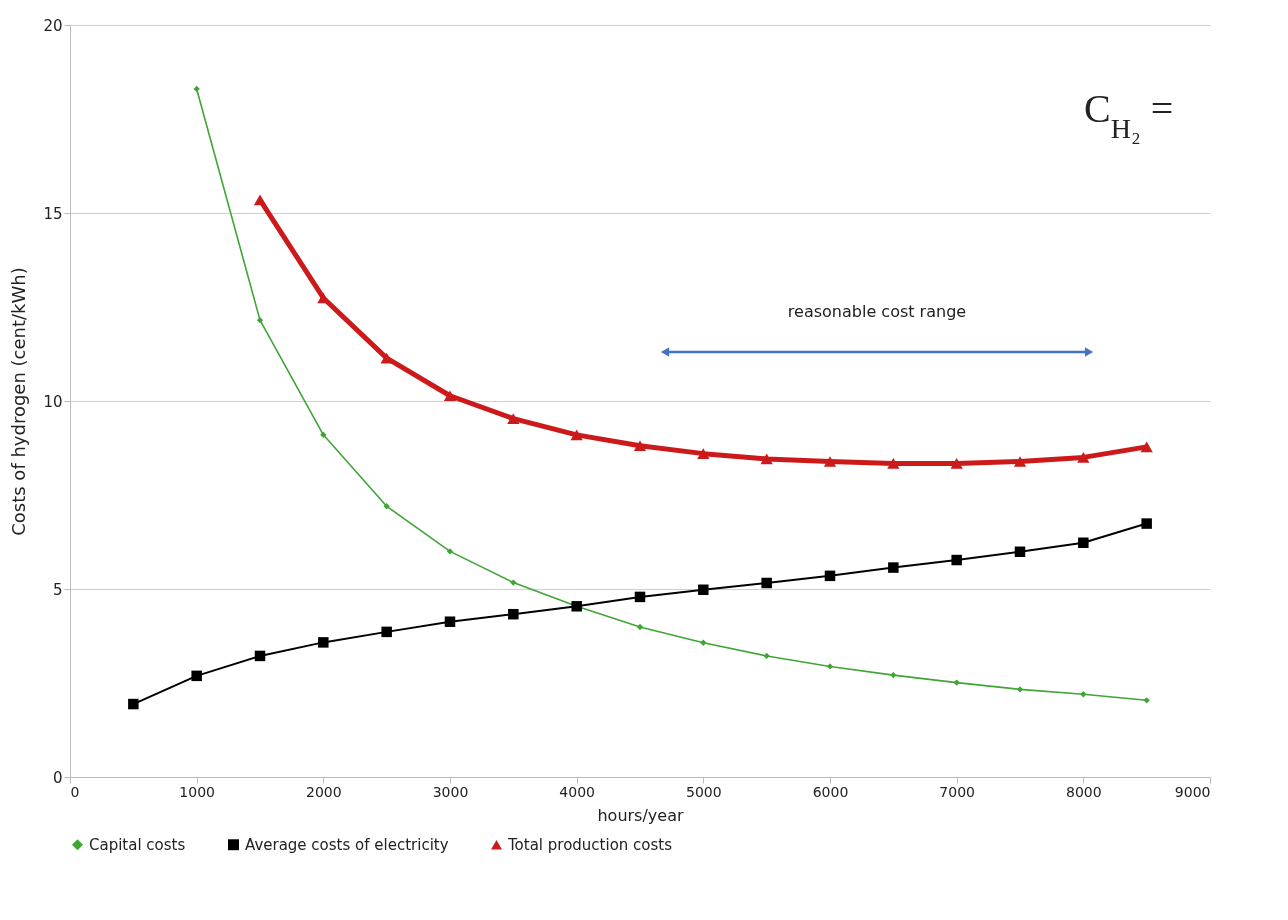 Image resolution: width=1288 pixels, height=920 pixels. I want to click on annotation: reasonable cost range, so click(877, 311).